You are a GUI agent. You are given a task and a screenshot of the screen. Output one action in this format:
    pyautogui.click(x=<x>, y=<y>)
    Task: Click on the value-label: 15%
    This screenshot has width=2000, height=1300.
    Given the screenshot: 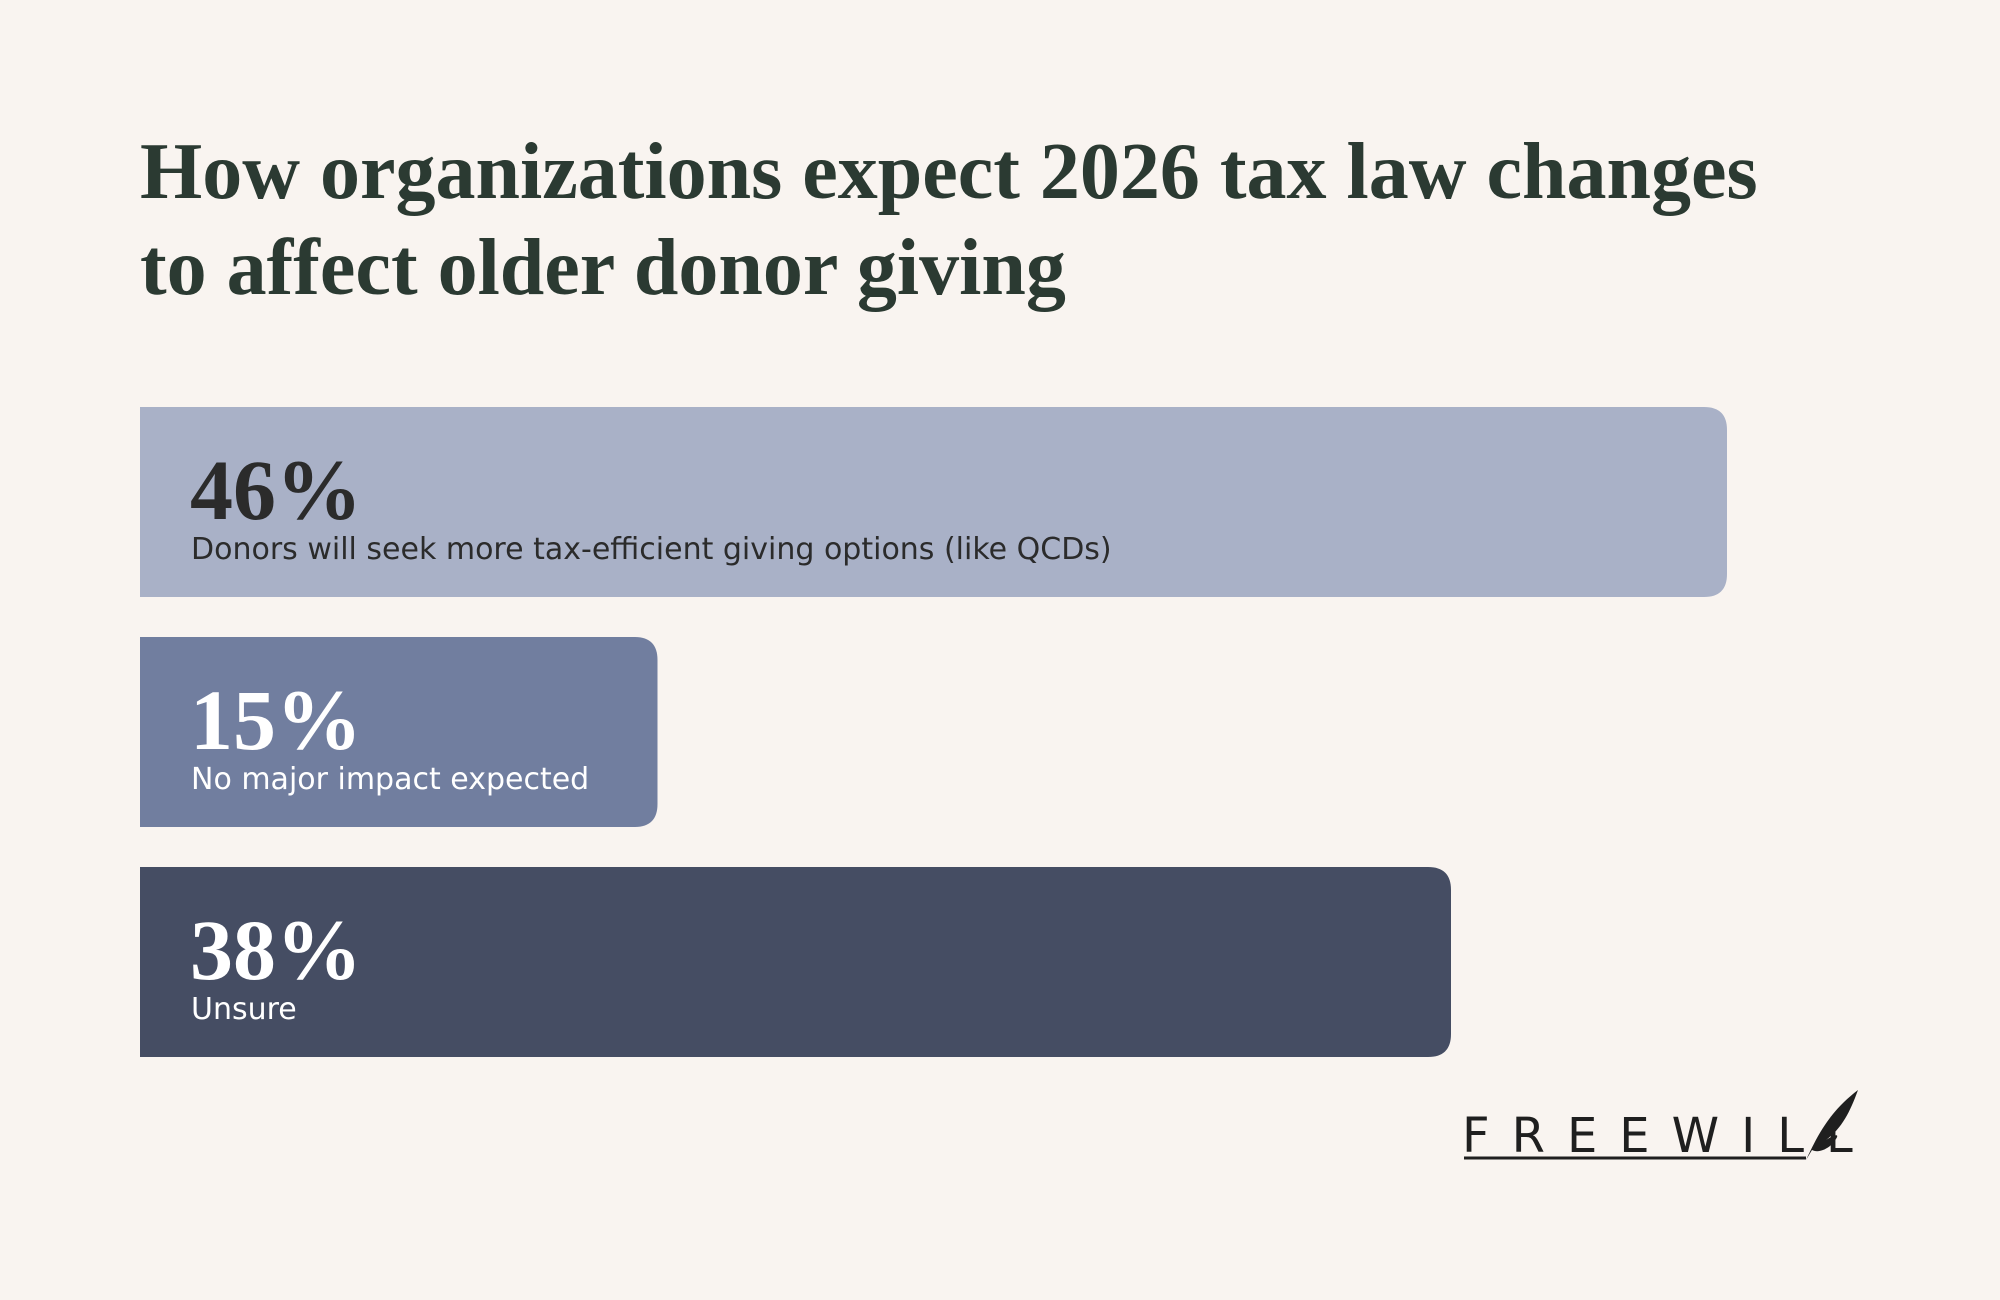 What is the action you would take?
    pyautogui.click(x=276, y=720)
    